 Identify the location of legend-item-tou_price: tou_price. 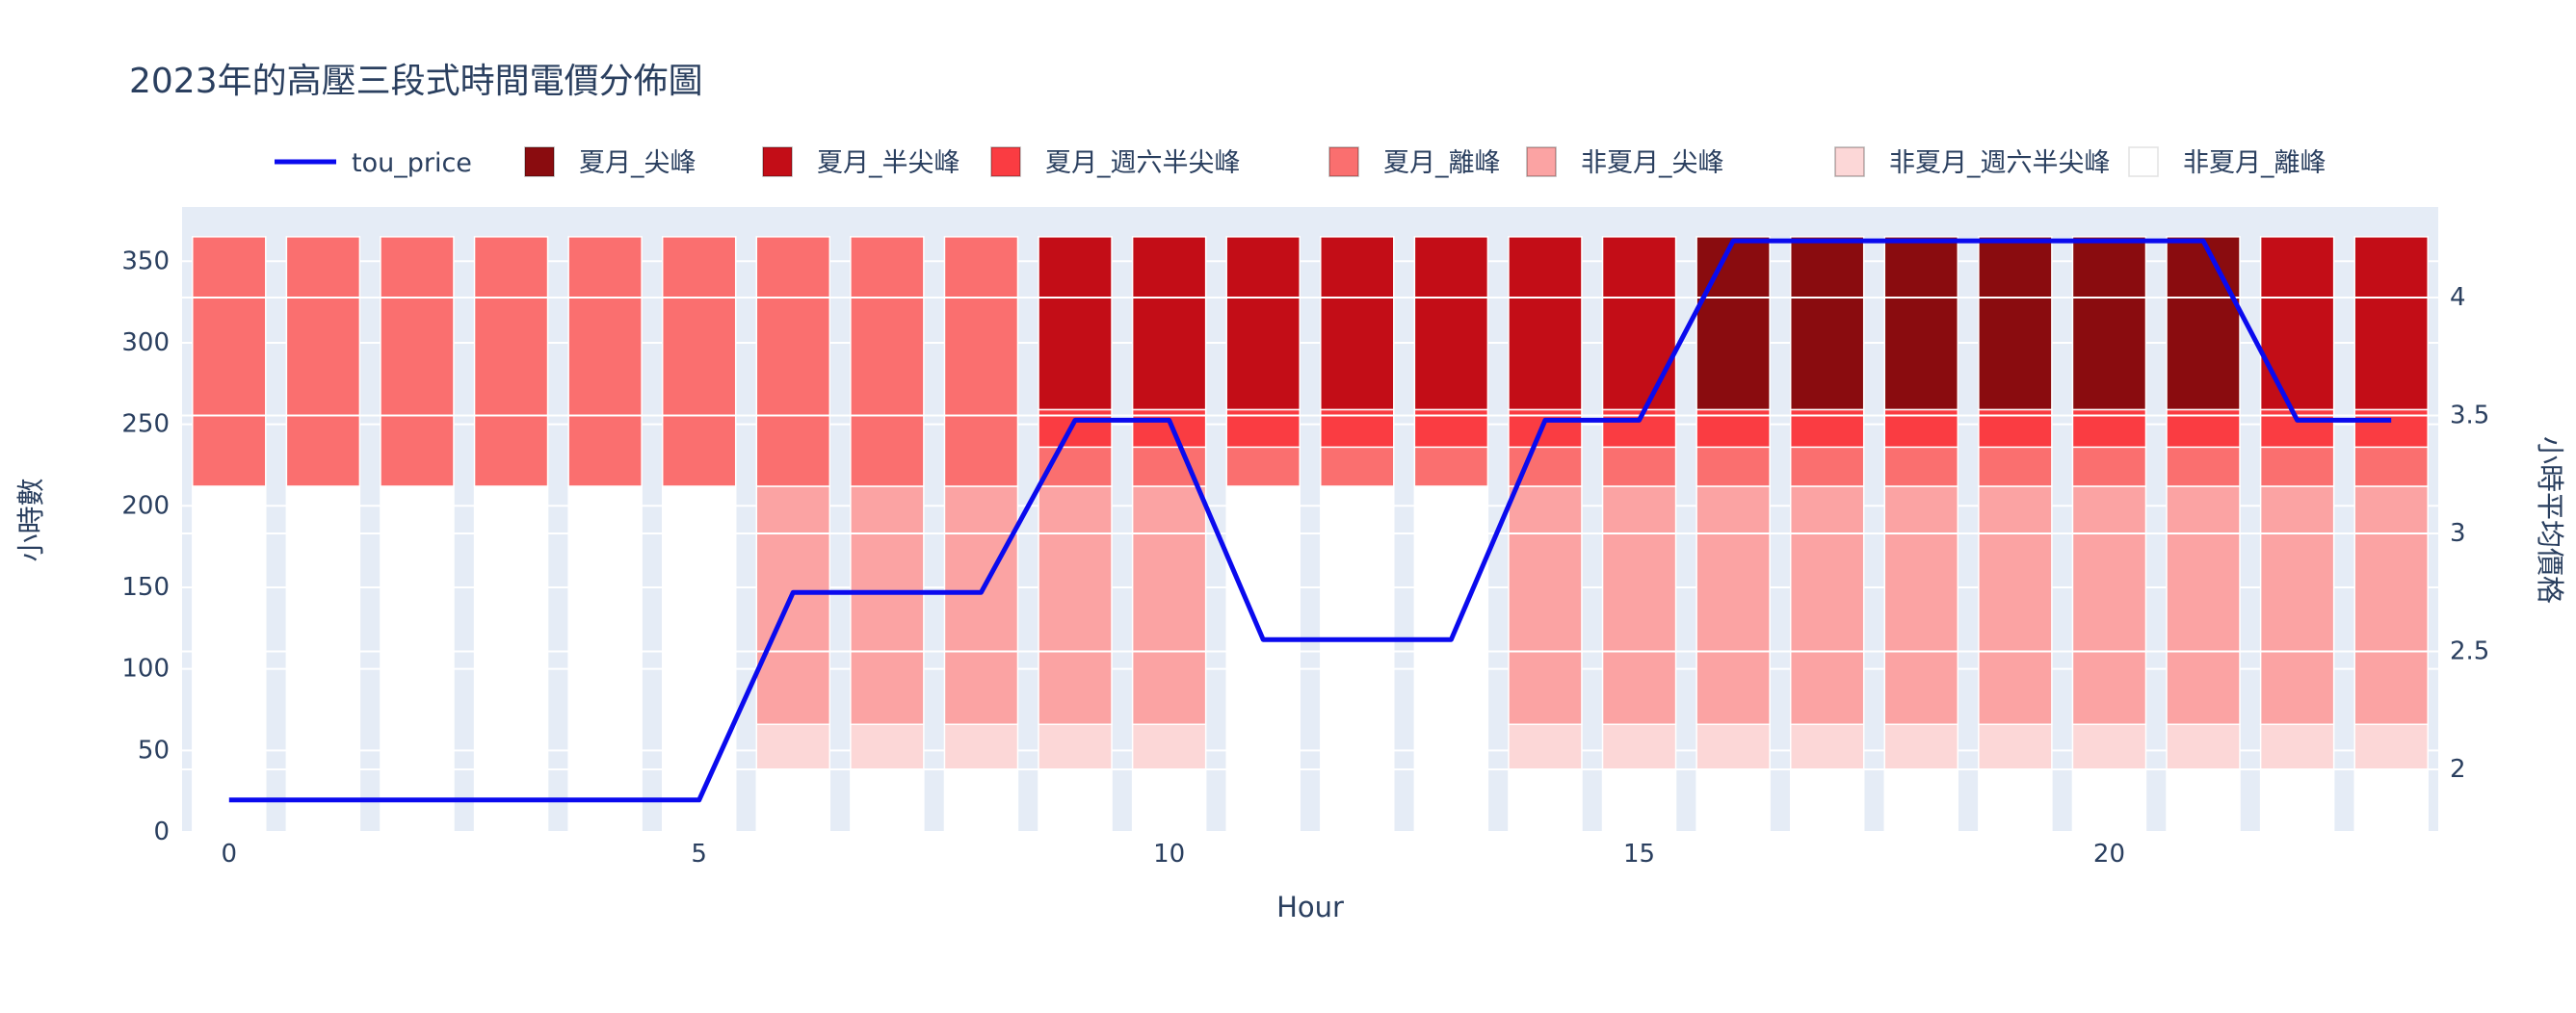
(374, 163).